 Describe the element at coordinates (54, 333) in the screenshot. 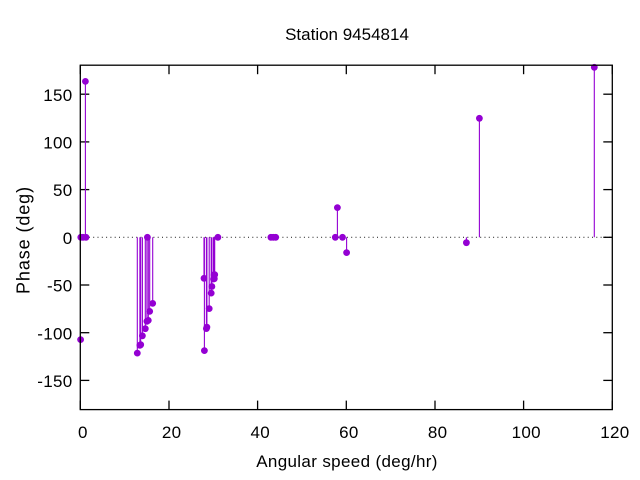

I see `svg-text: -100` at that location.